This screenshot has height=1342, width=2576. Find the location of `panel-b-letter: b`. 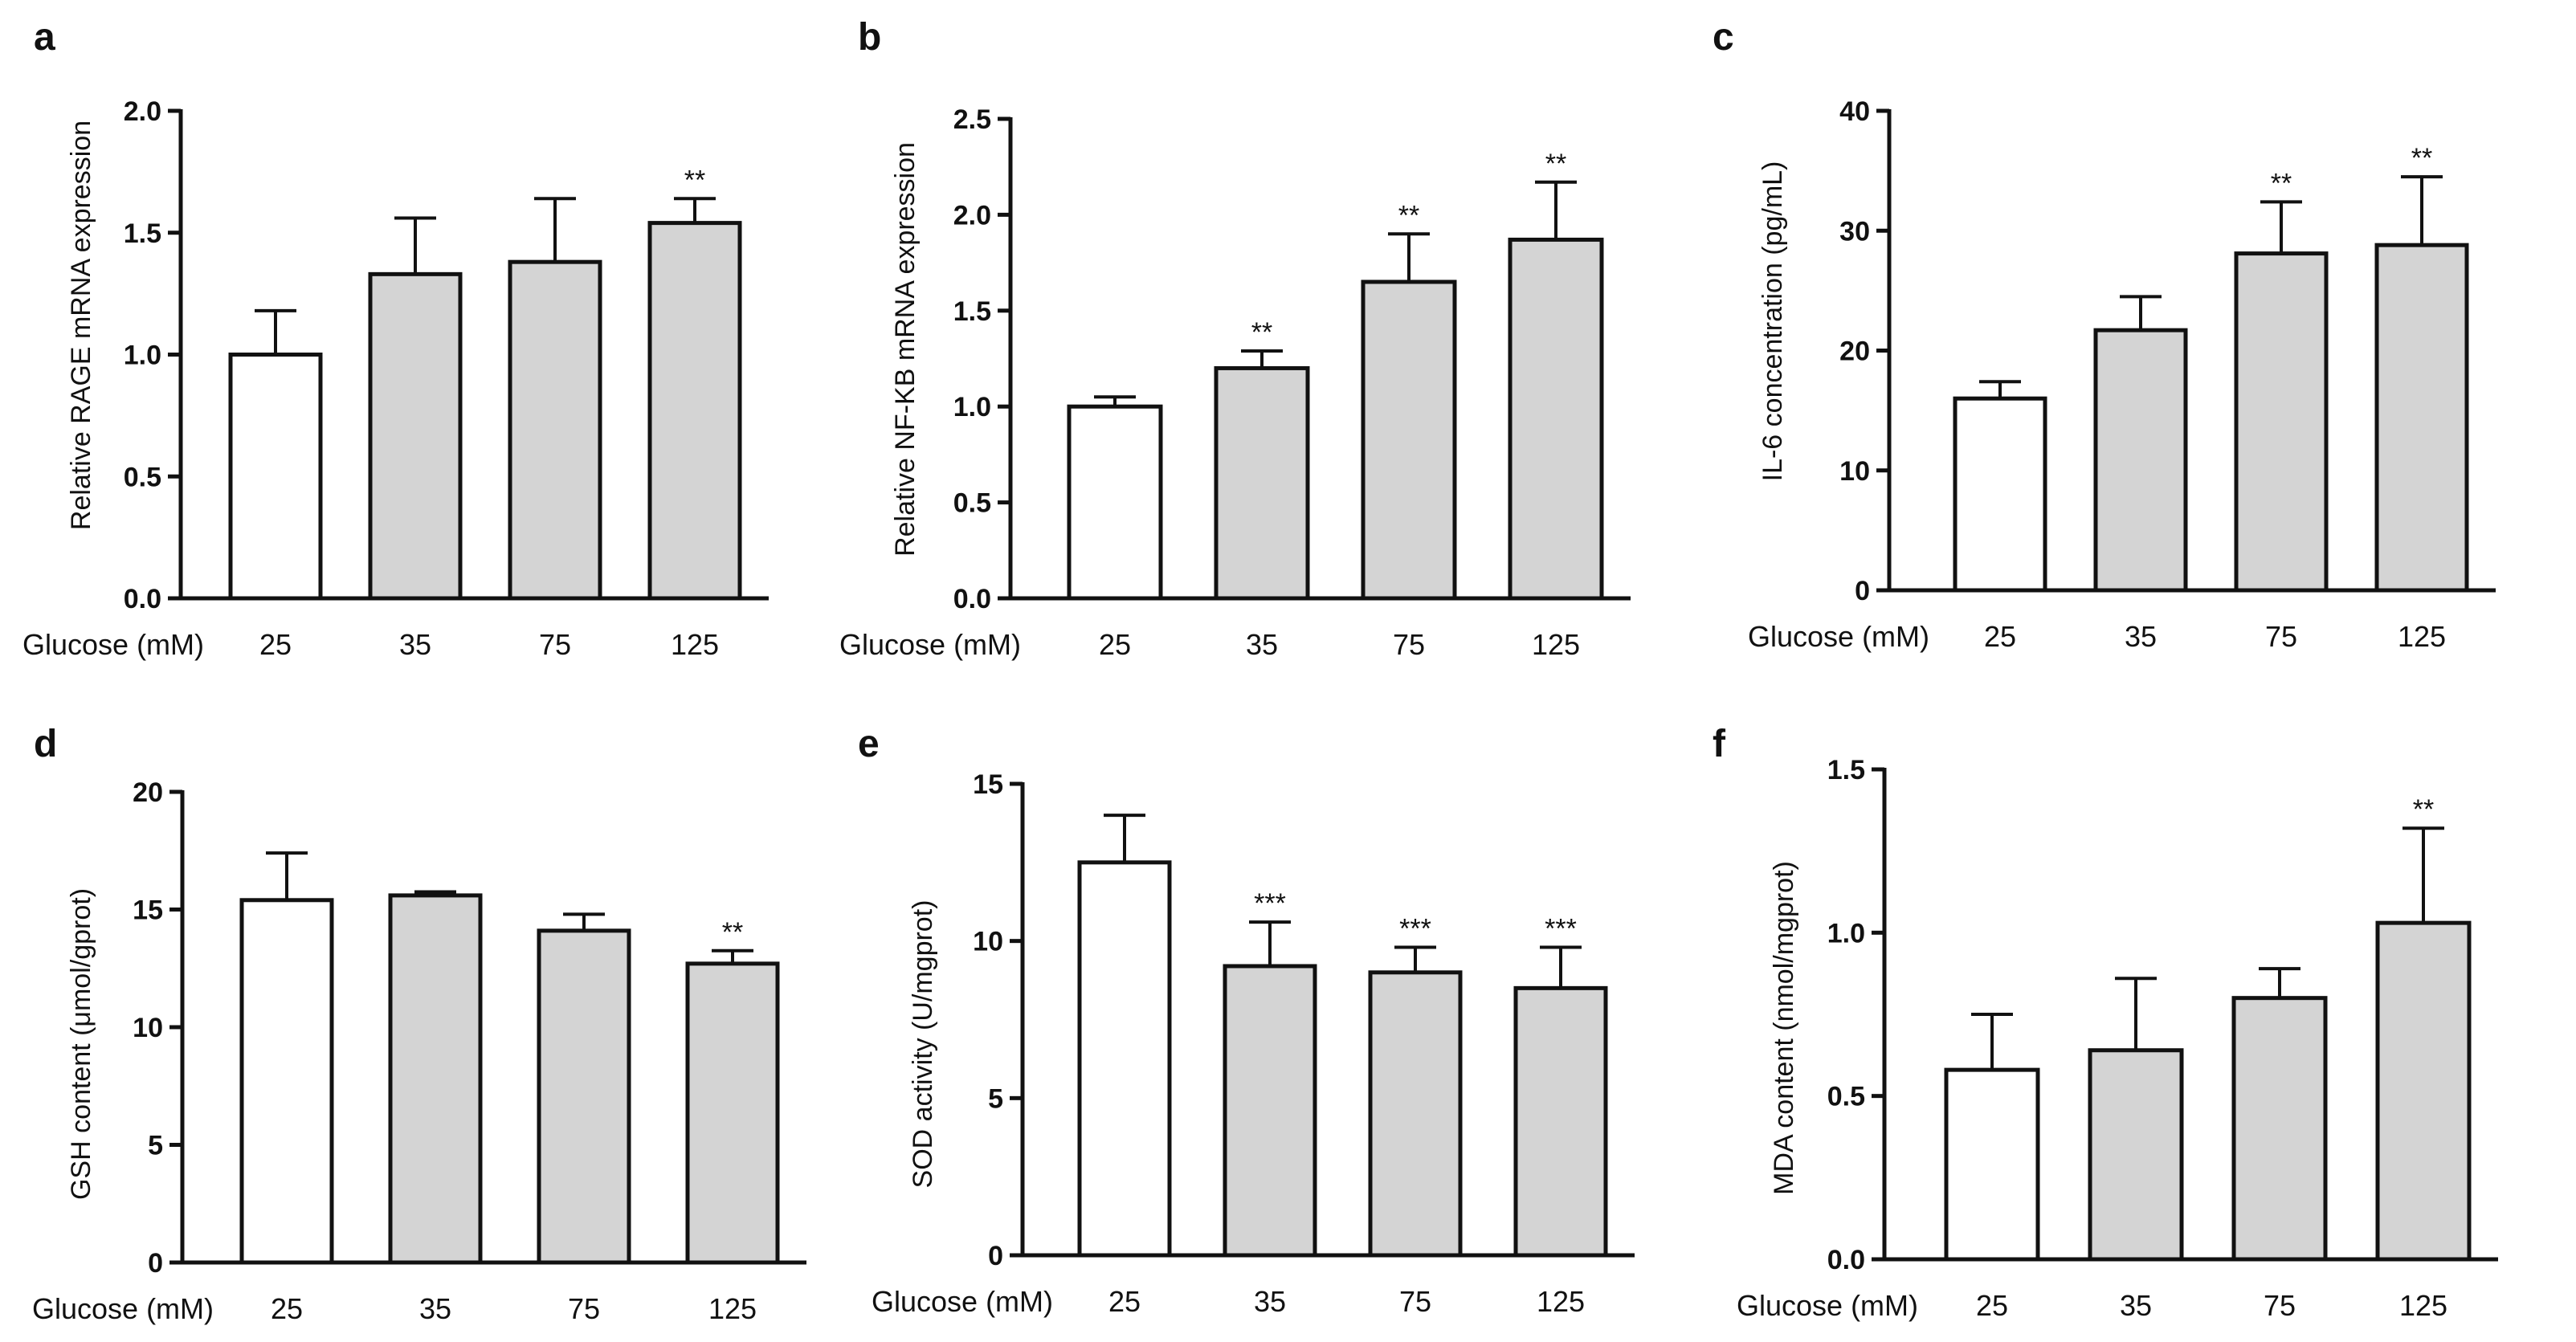

panel-b-letter: b is located at coordinates (869, 37).